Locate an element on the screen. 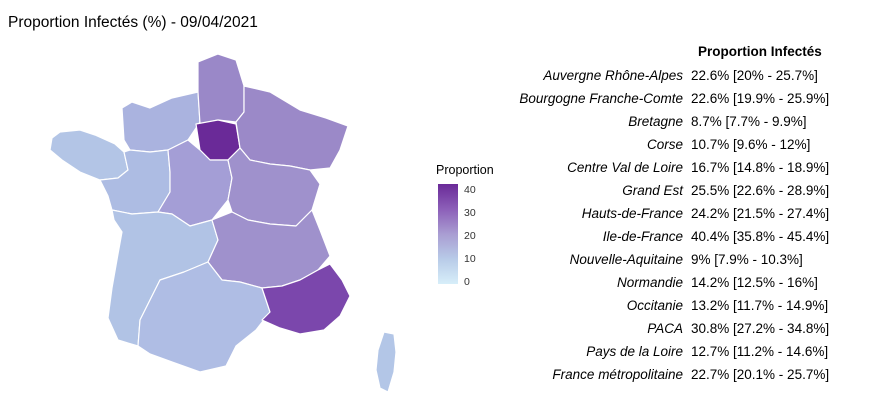 Image resolution: width=880 pixels, height=401 pixels. region-value: 12.7% [11.2% - 14.6%] is located at coordinates (760, 351).